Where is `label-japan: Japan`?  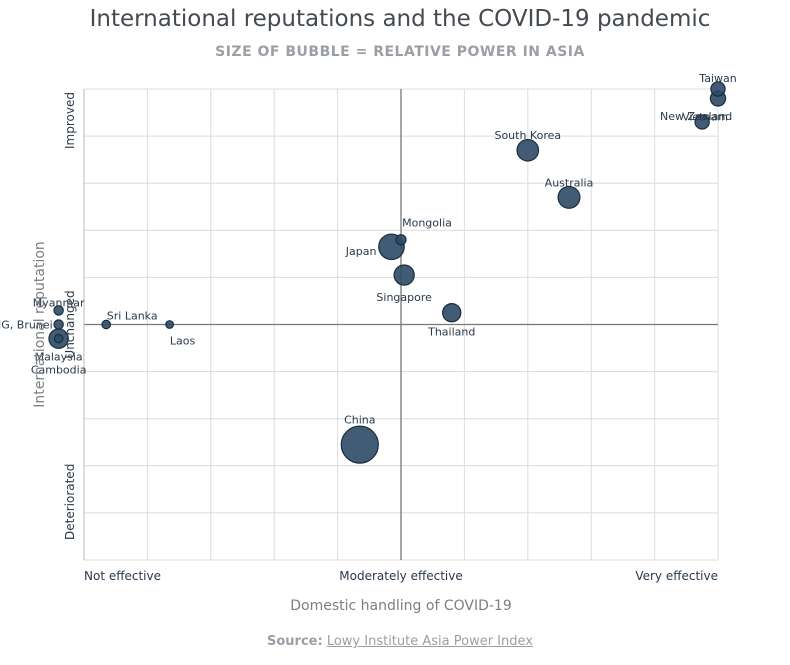 label-japan: Japan is located at coordinates (361, 251).